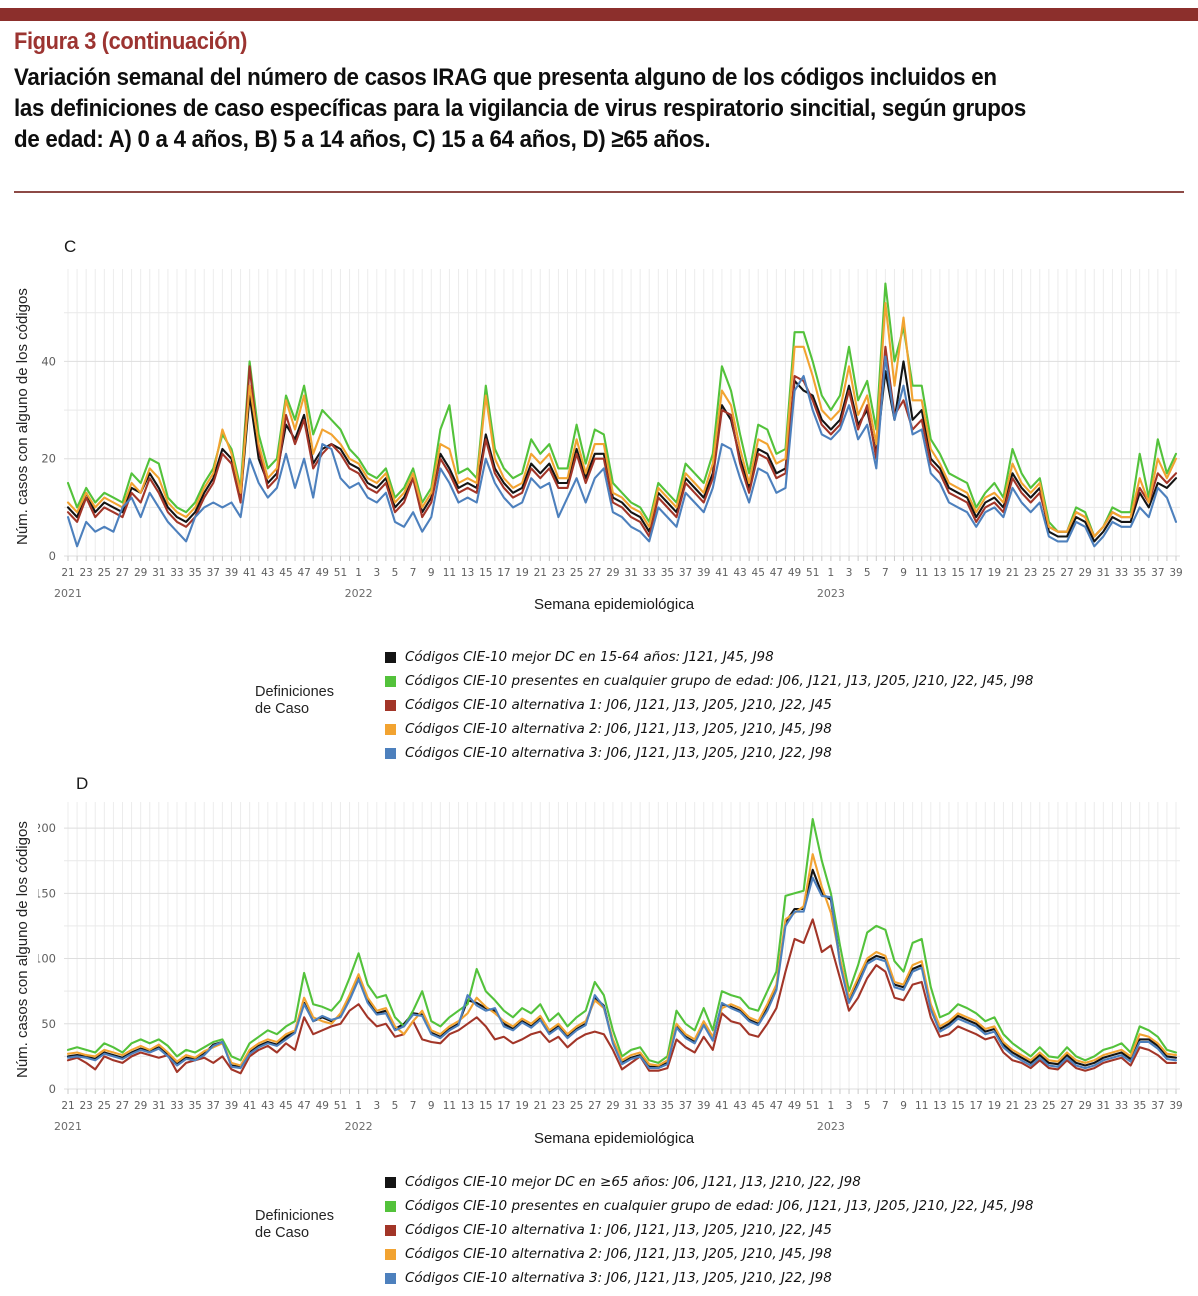  I want to click on svg-text: 50, so click(48, 1024).